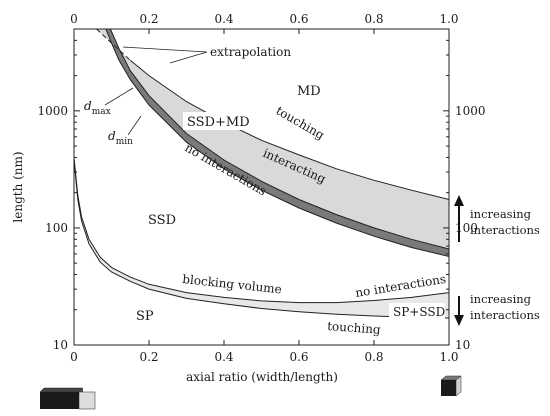 This screenshot has height=416, width=550. I want to click on x-tick-label: 0.4, so click(223, 357).